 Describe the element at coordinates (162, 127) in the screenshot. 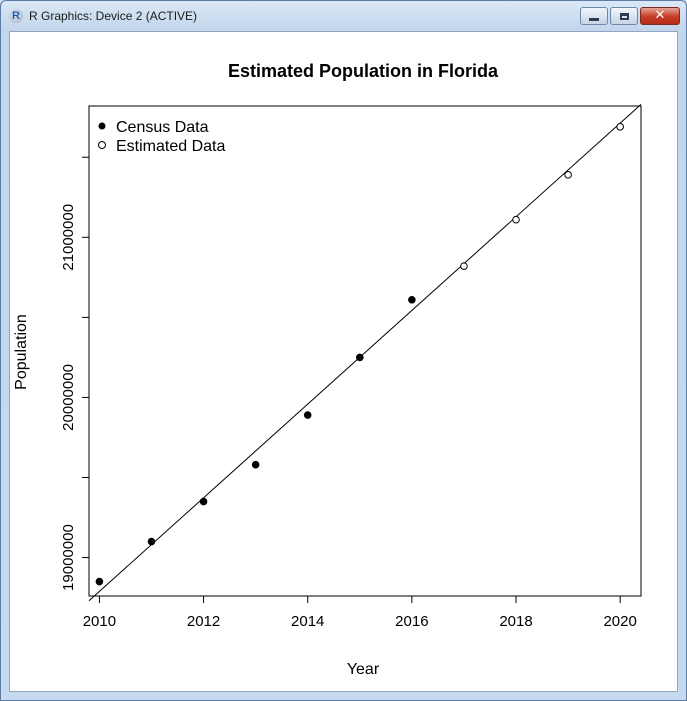

I see `legend-label-census: Census Data` at that location.